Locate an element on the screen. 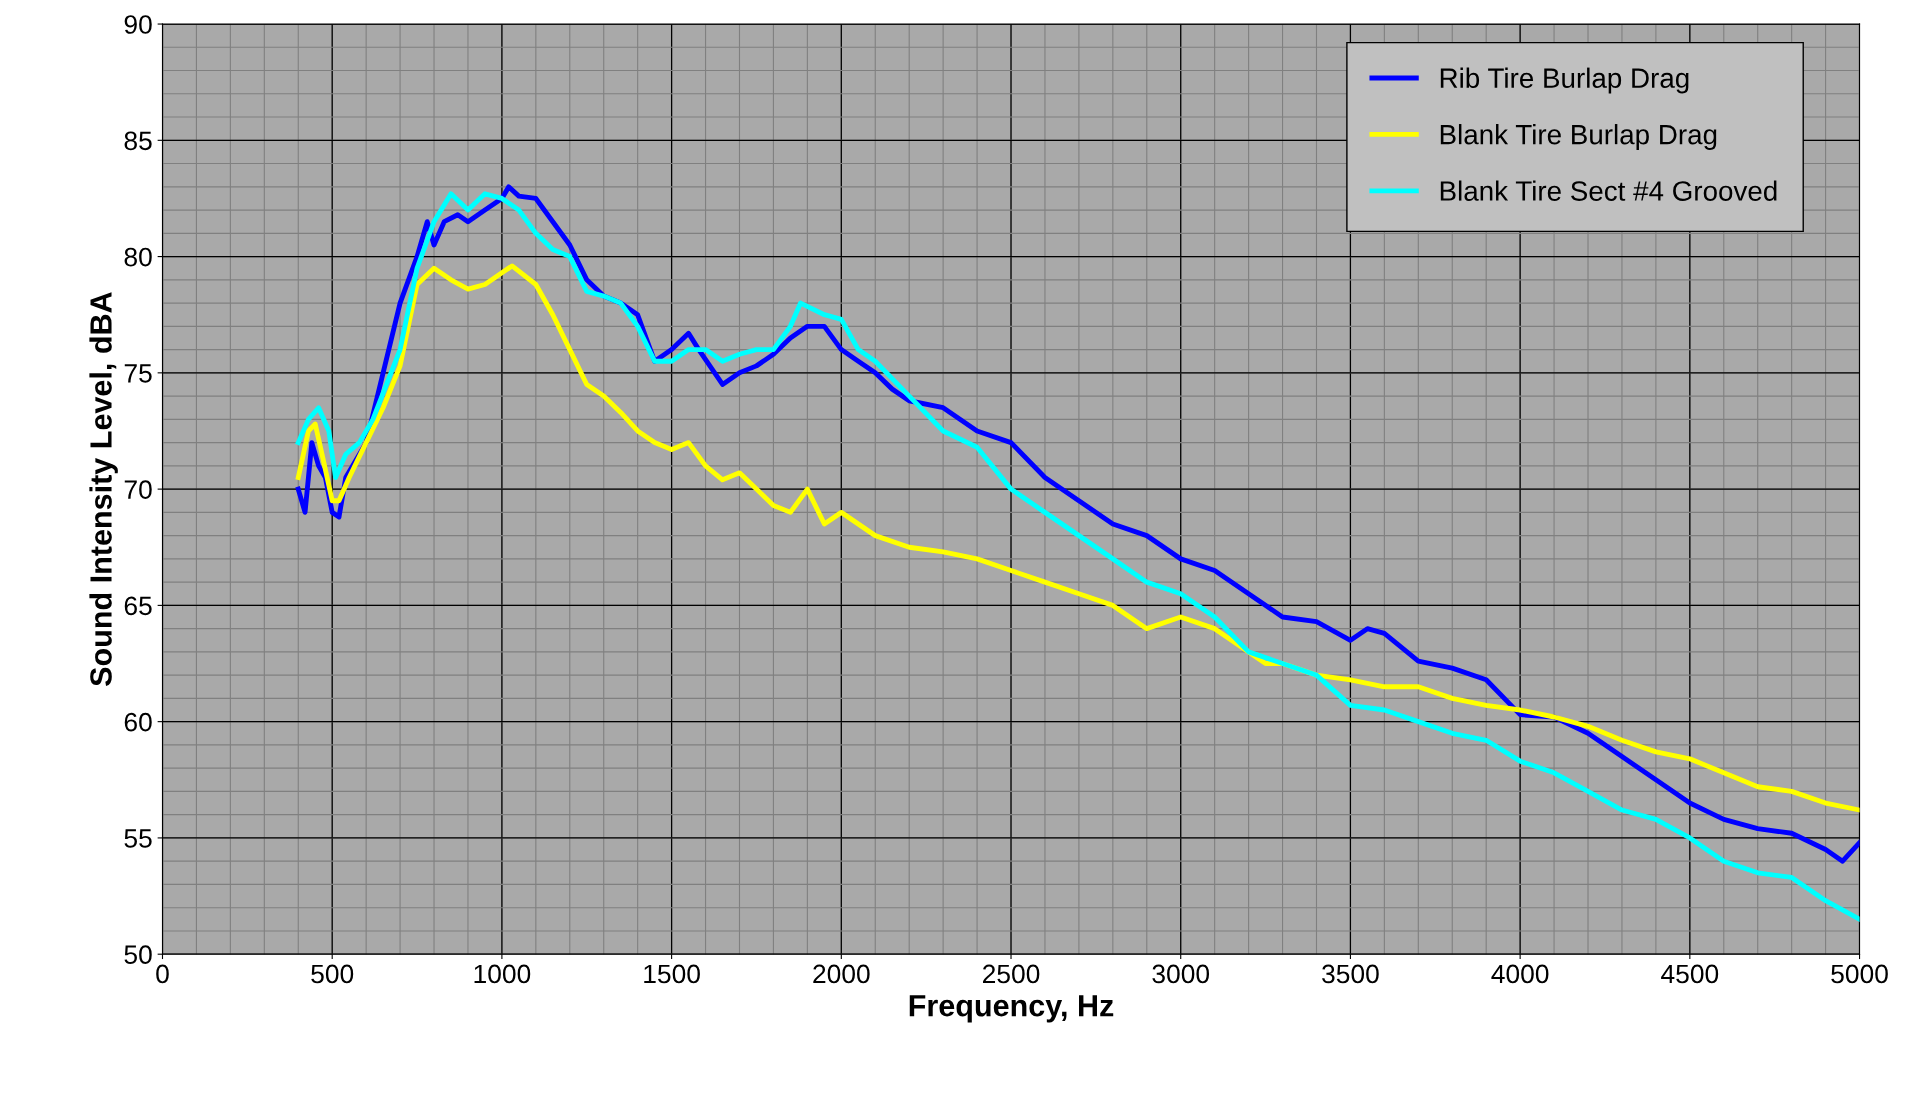 This screenshot has width=1923, height=1093. legend-label: Blank Tire Sect #4 Grooved is located at coordinates (1608, 190).